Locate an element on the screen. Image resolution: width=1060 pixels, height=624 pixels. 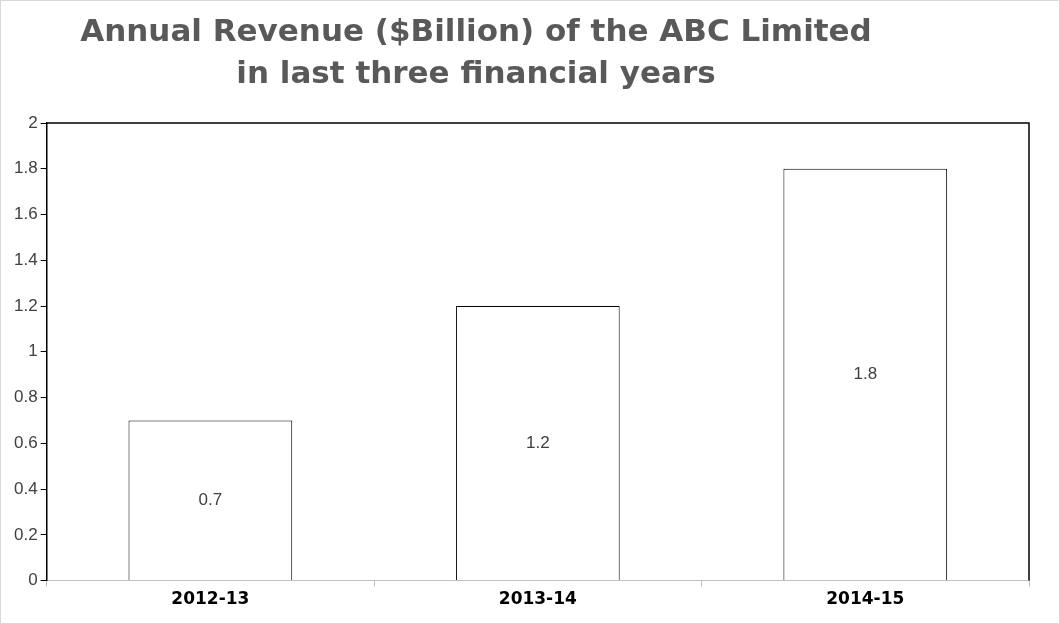
y-tick-label: 1.8 is located at coordinates (25, 168).